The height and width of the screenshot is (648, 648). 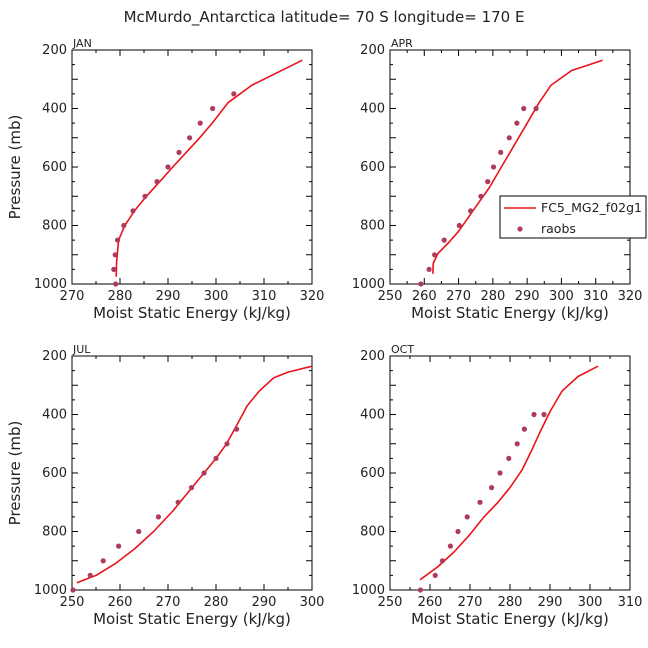 I want to click on legend-label-model: FC5_MG2_f02g1, so click(x=591, y=207).